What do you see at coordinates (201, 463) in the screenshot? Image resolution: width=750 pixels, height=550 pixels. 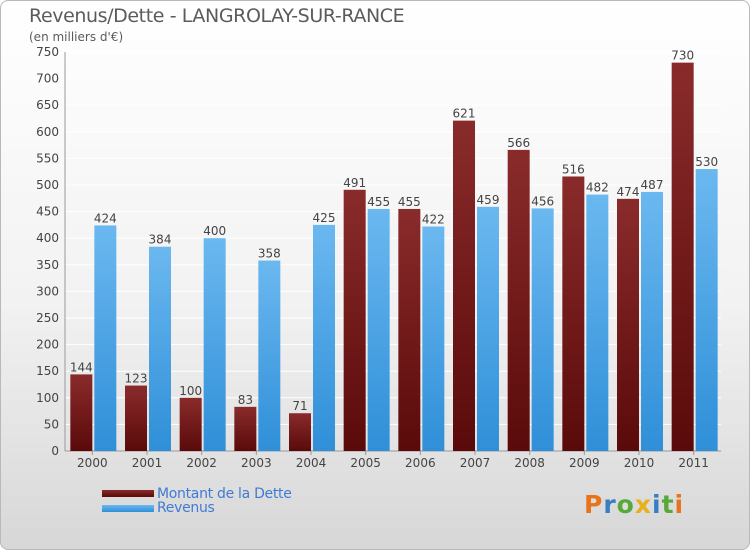 I see `x-tick-label: 2002` at bounding box center [201, 463].